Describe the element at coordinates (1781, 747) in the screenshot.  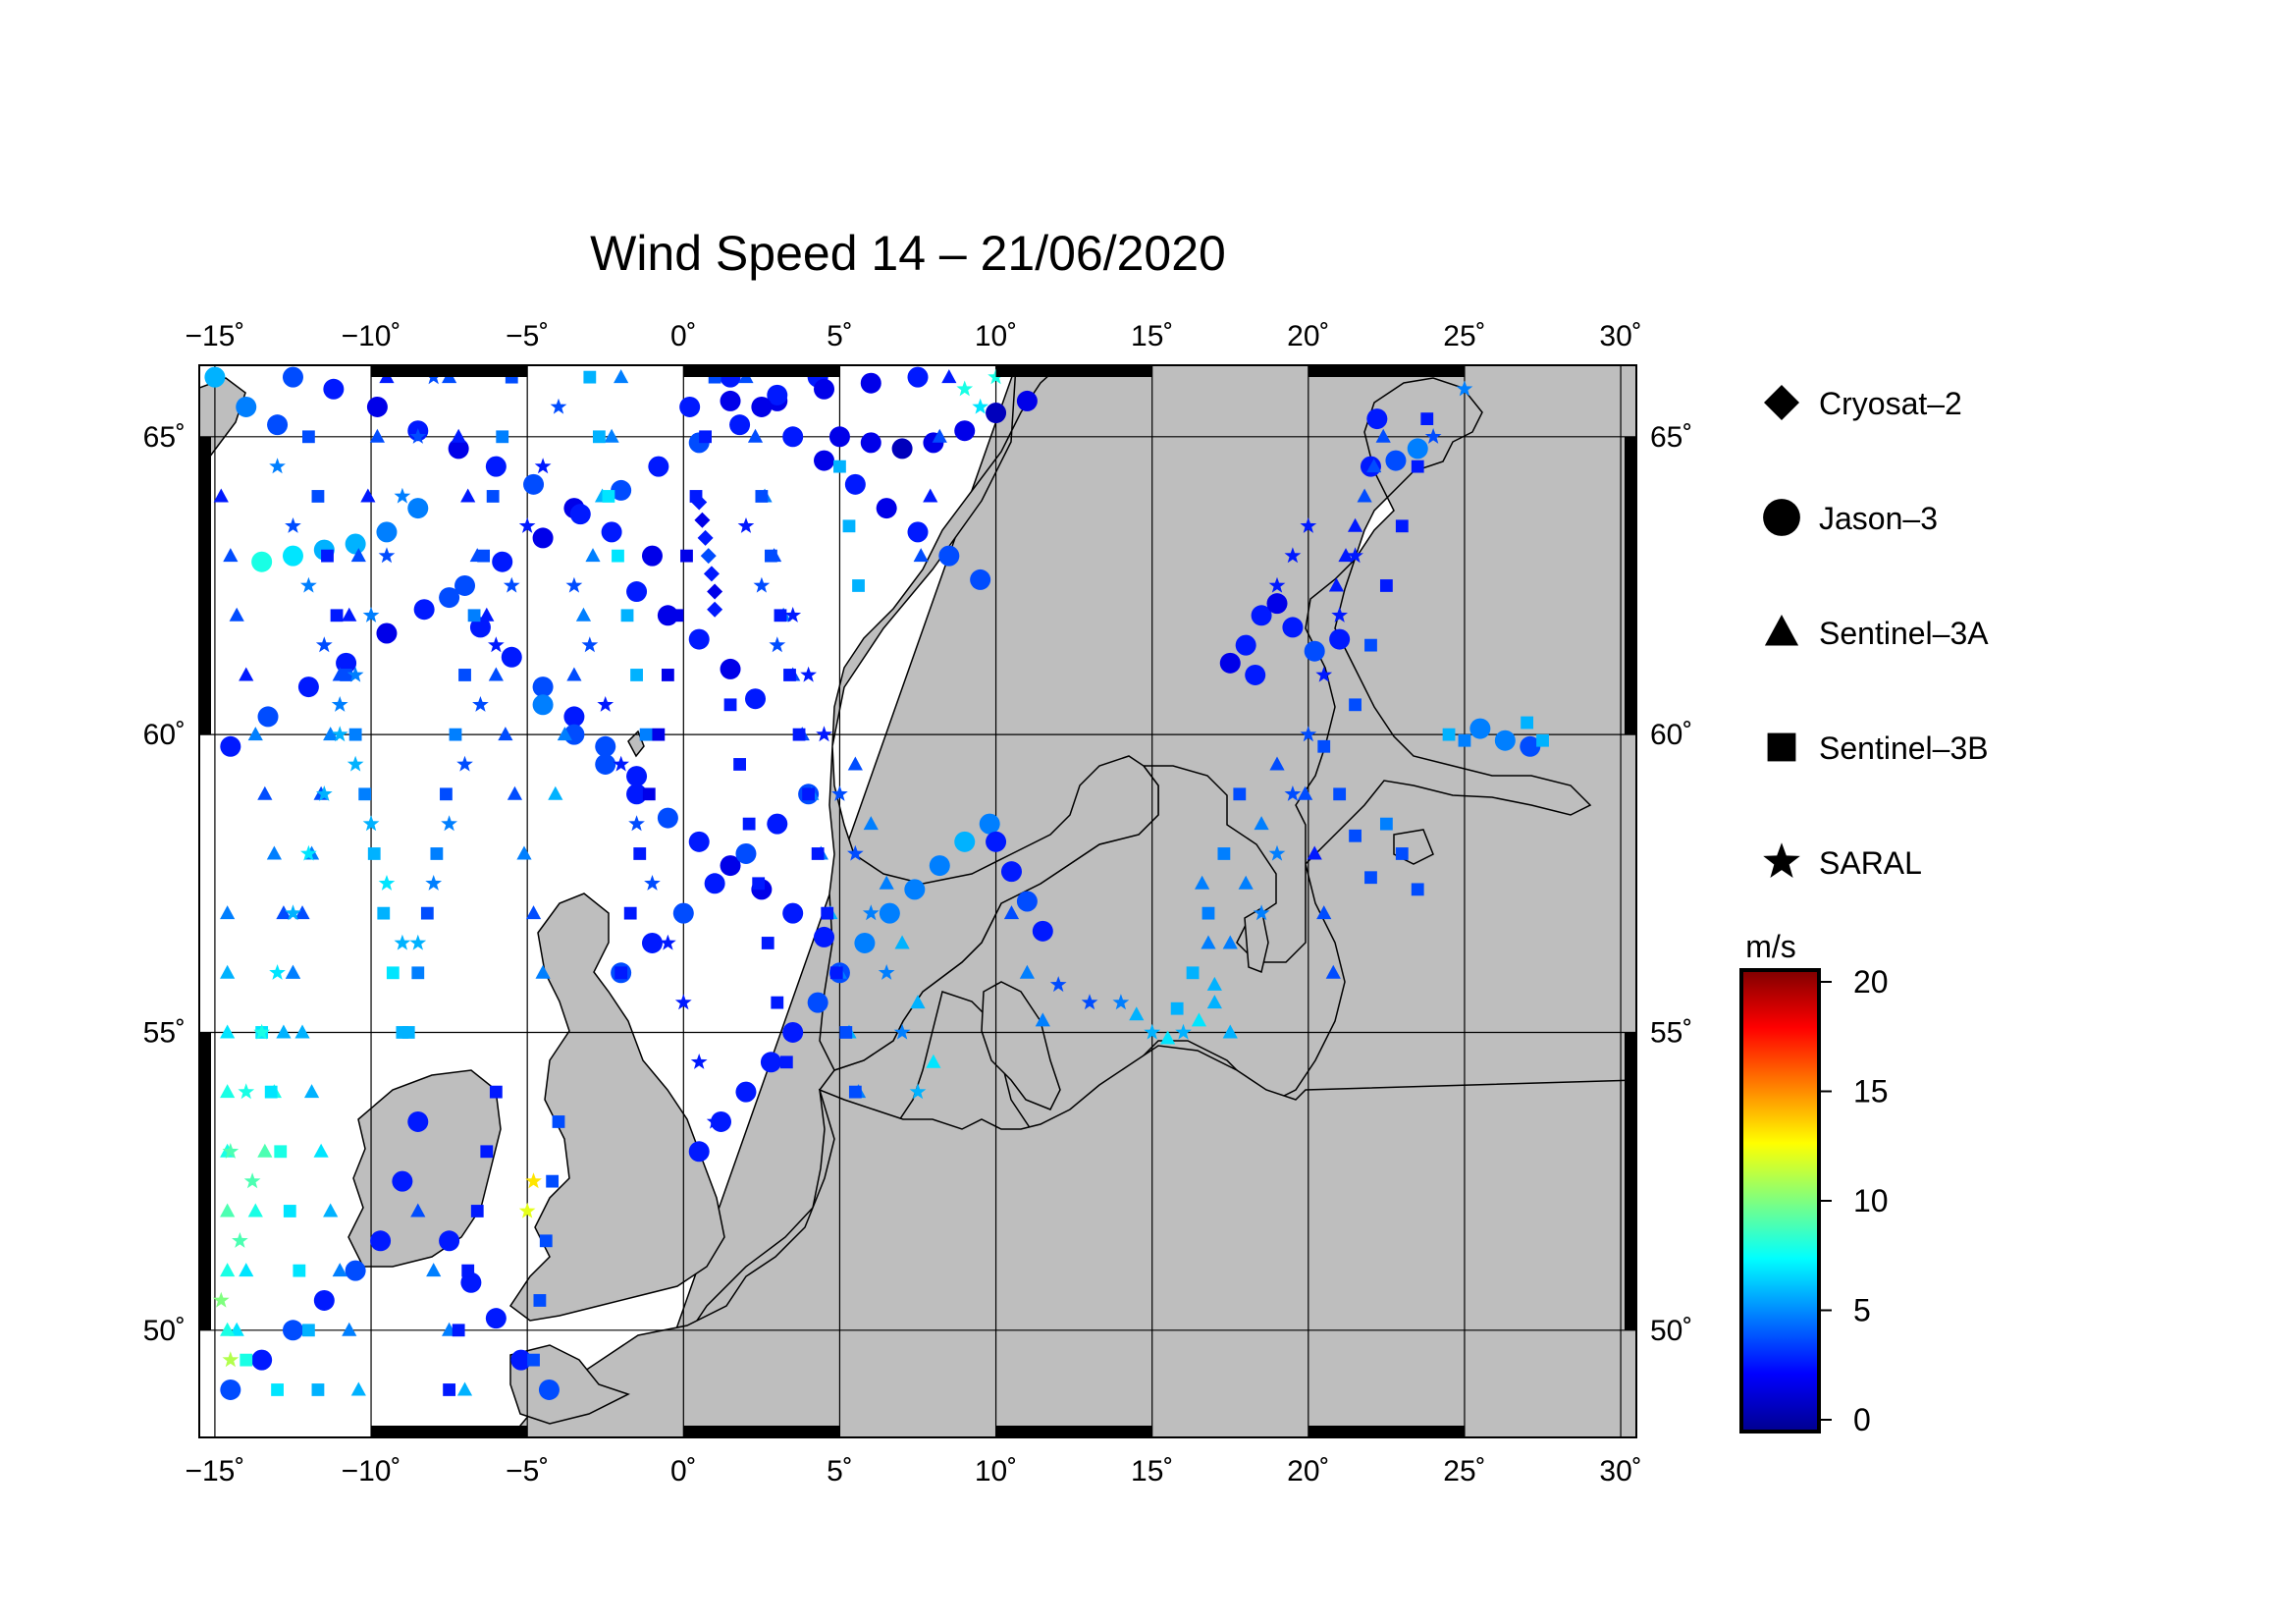
I see `legend-marker-square` at that location.